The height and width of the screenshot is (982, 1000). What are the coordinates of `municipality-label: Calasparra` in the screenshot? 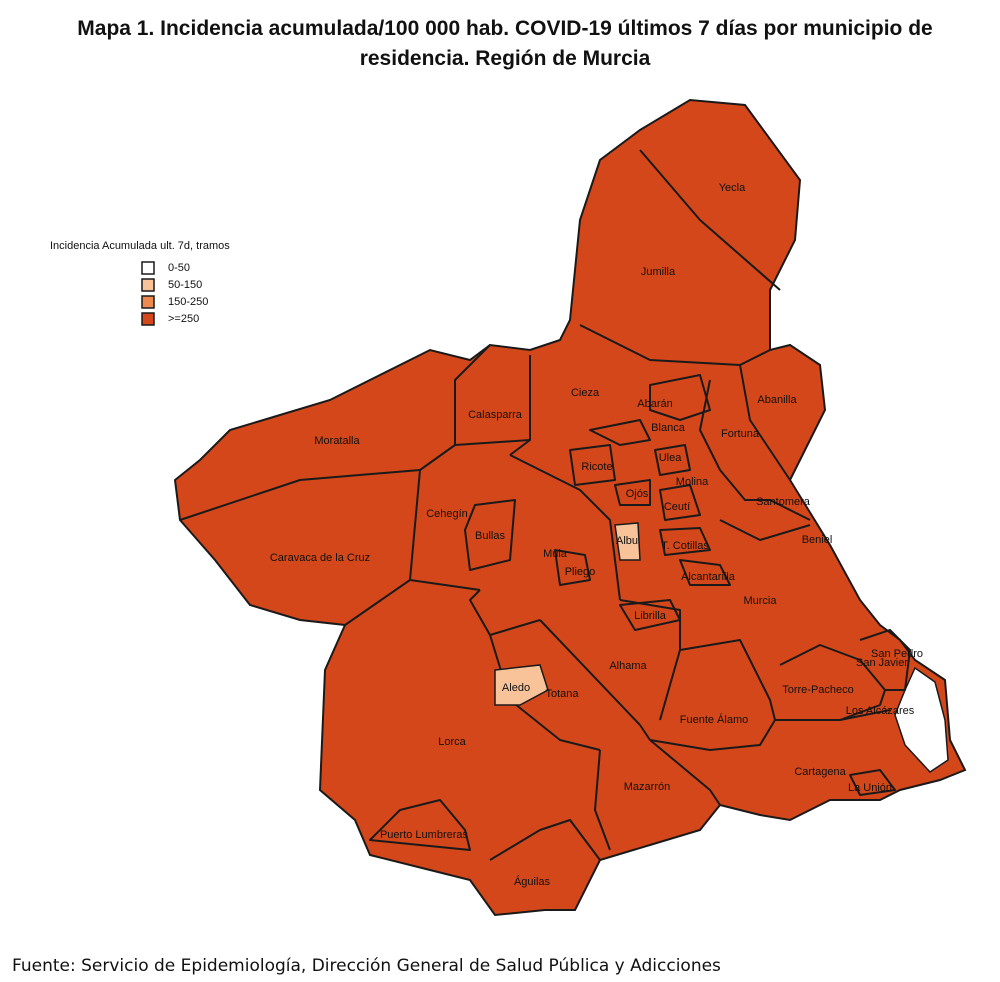 It's located at (495, 415).